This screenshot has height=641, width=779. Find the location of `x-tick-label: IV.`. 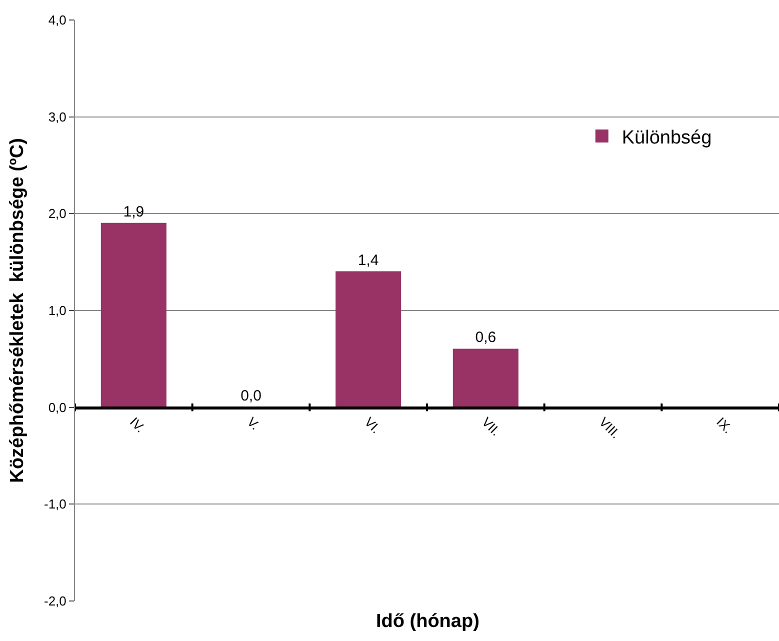

x-tick-label: IV. is located at coordinates (137, 425).